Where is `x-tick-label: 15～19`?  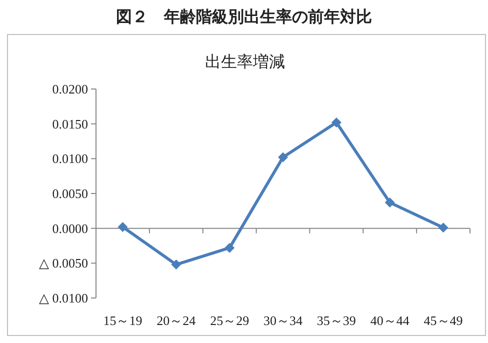
x-tick-label: 15～19 is located at coordinates (122, 320).